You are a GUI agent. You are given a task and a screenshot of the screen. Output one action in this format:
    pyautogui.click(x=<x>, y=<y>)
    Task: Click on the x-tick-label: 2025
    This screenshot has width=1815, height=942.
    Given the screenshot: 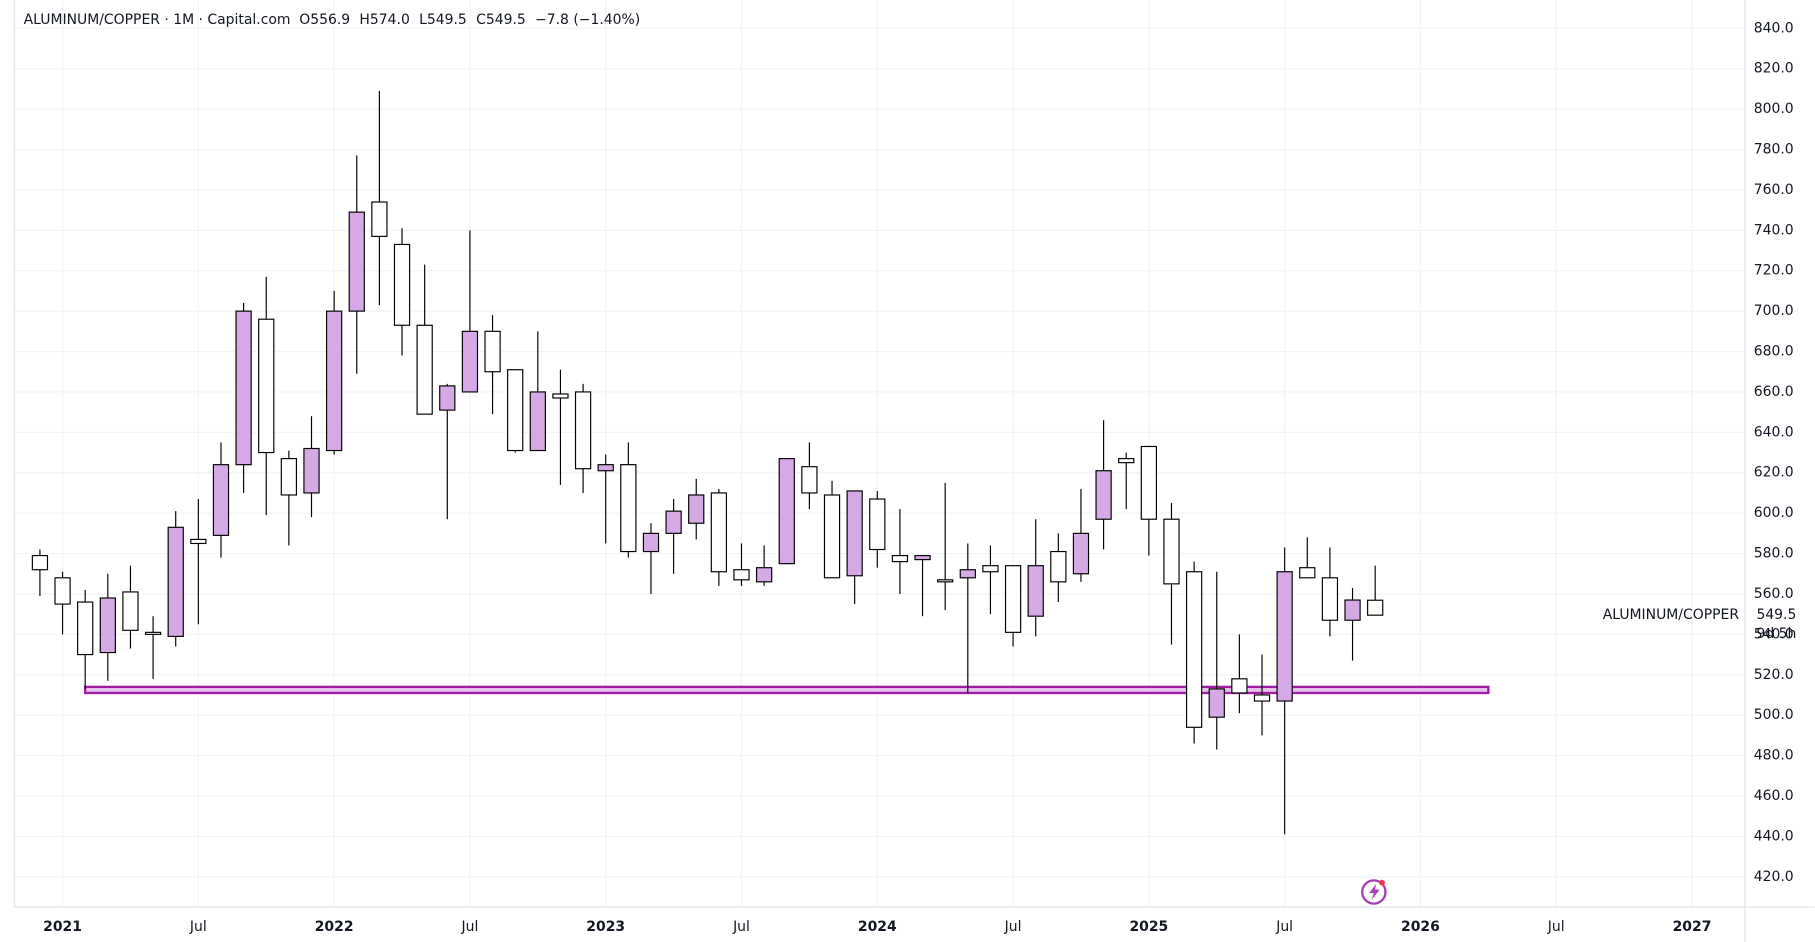 What is the action you would take?
    pyautogui.click(x=1148, y=927)
    